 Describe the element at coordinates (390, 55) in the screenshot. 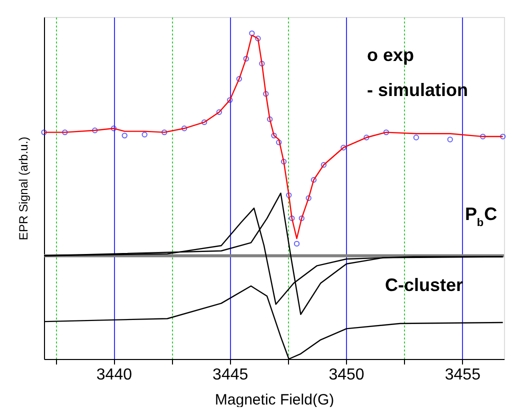

I see `annotation: o exp` at that location.